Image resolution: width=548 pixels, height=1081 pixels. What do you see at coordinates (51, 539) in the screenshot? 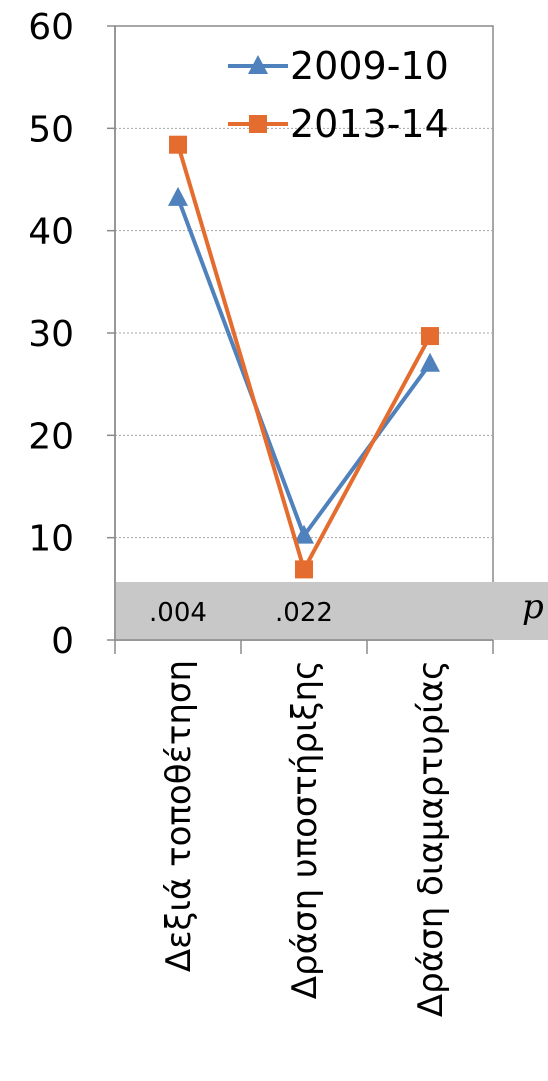
I see `y-tick-label: 10` at bounding box center [51, 539].